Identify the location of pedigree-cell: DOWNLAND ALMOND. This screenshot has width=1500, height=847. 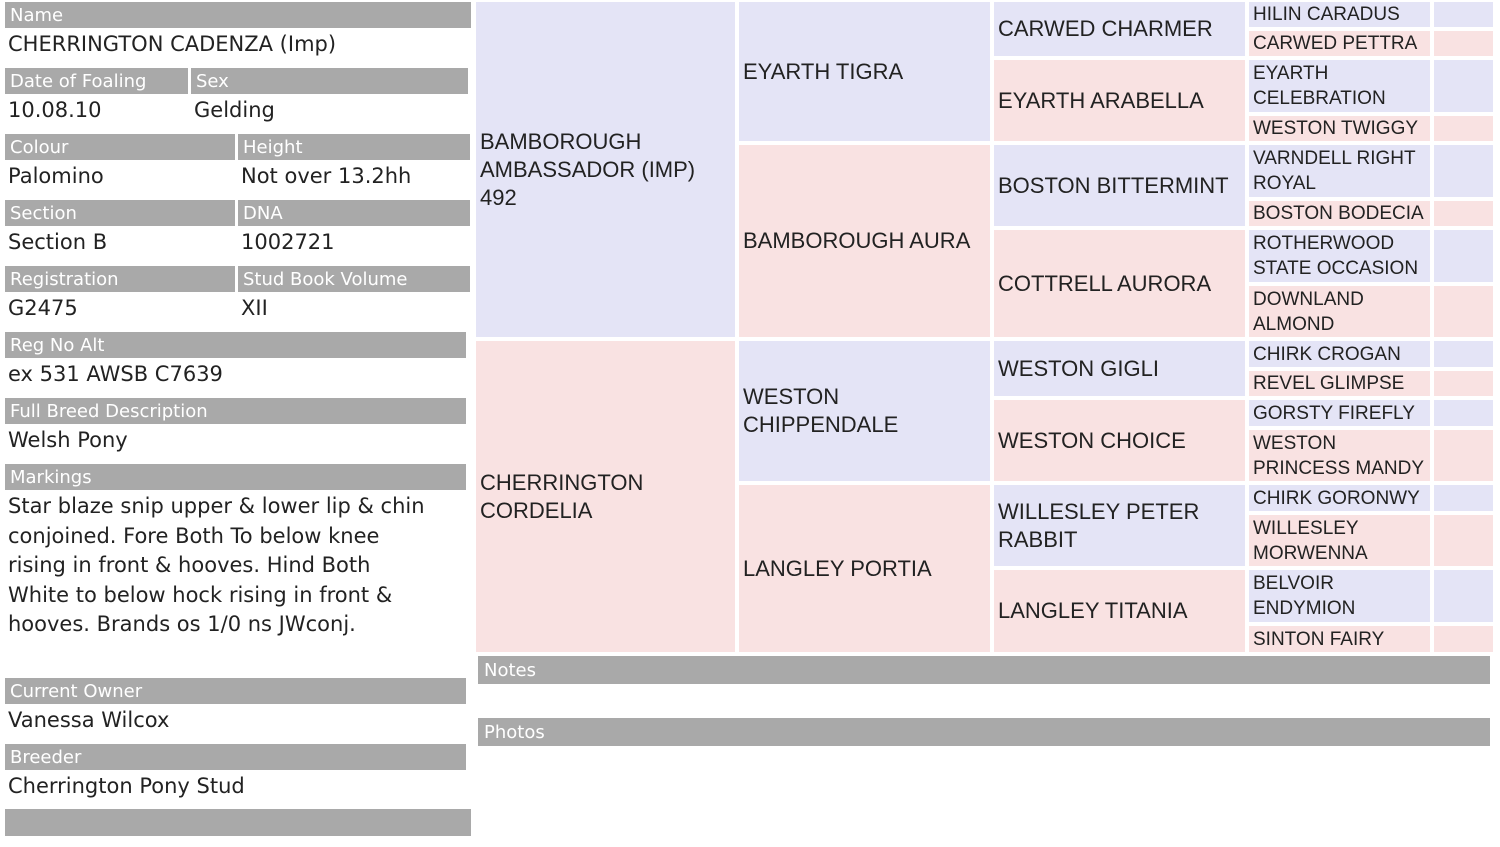
(1339, 311).